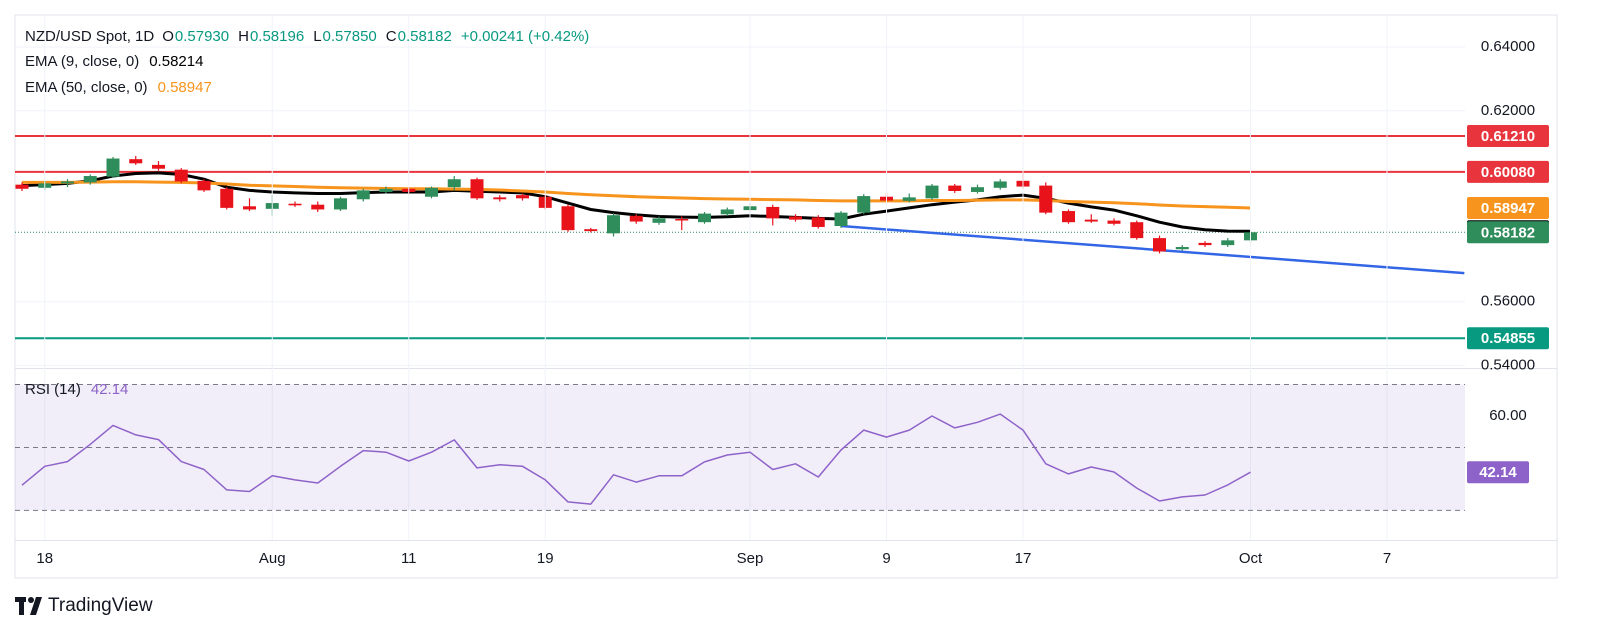 The height and width of the screenshot is (619, 1602). Describe the element at coordinates (1508, 364) in the screenshot. I see `y-tick-label: 0.54000` at that location.